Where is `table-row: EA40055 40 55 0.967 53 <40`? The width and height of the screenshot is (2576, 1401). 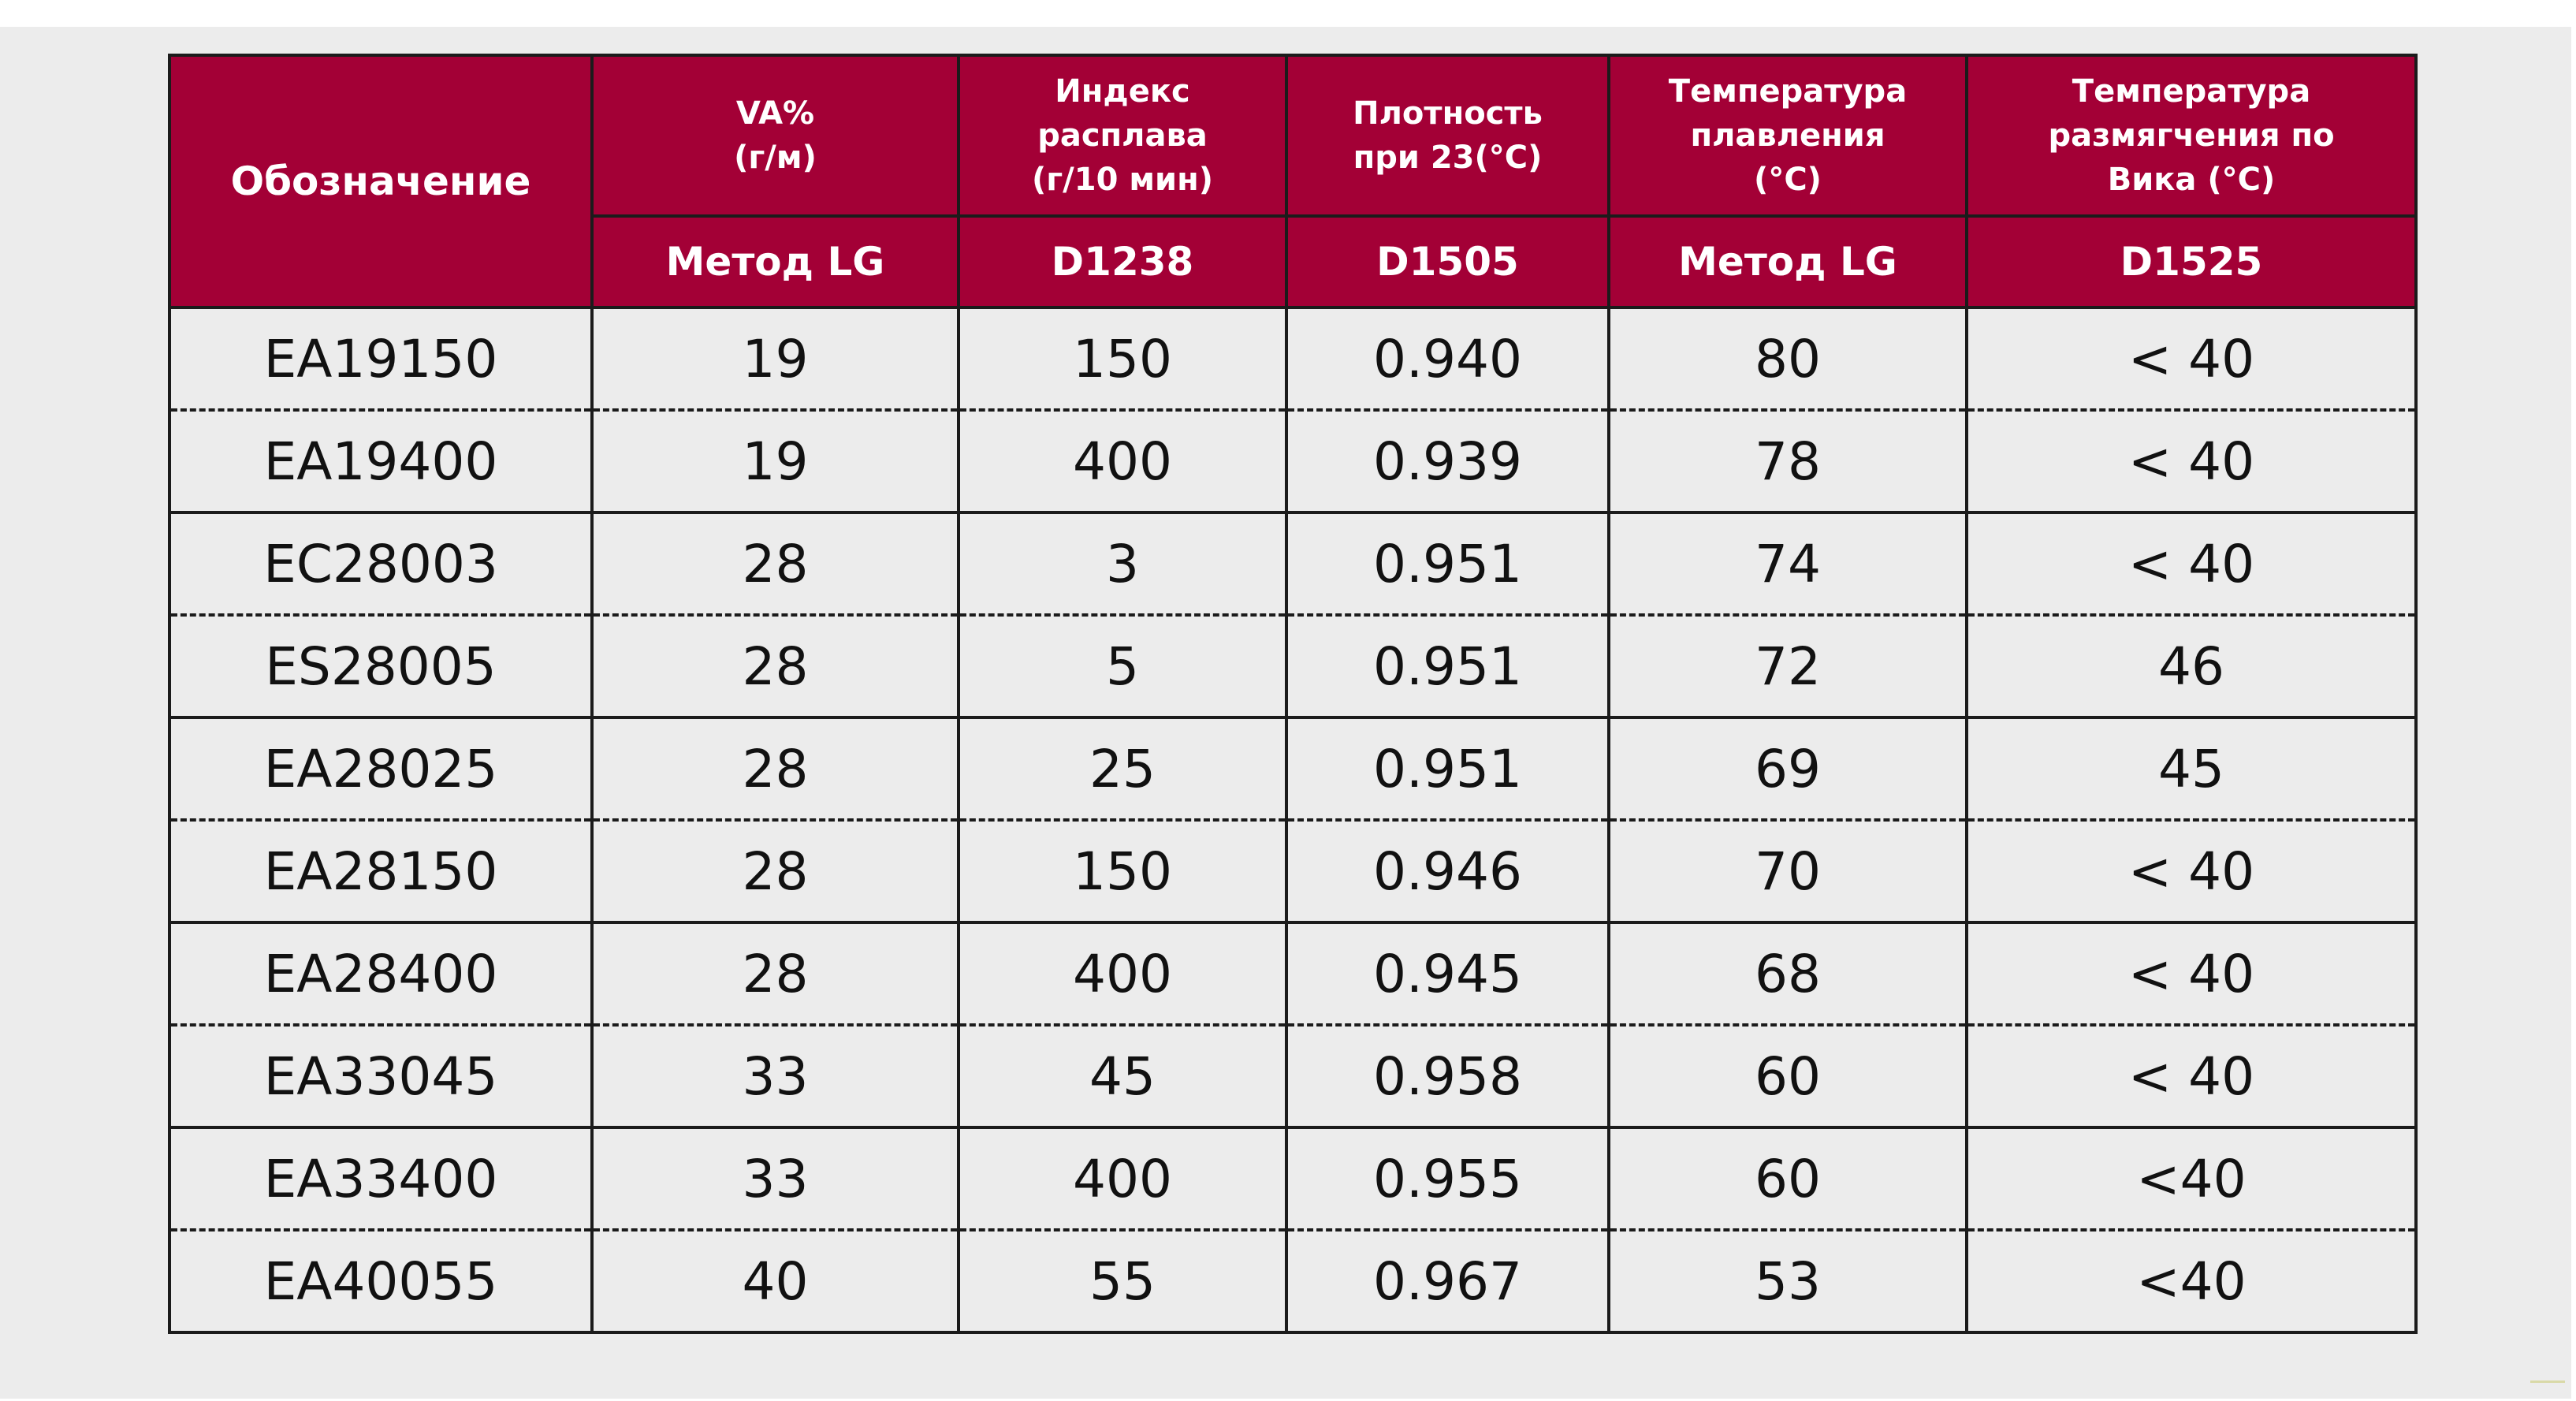
table-row: EA40055 40 55 0.967 53 <40 is located at coordinates (1293, 1281).